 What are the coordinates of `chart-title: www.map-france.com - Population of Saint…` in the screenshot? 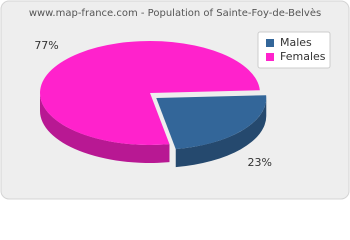 It's located at (175, 13).